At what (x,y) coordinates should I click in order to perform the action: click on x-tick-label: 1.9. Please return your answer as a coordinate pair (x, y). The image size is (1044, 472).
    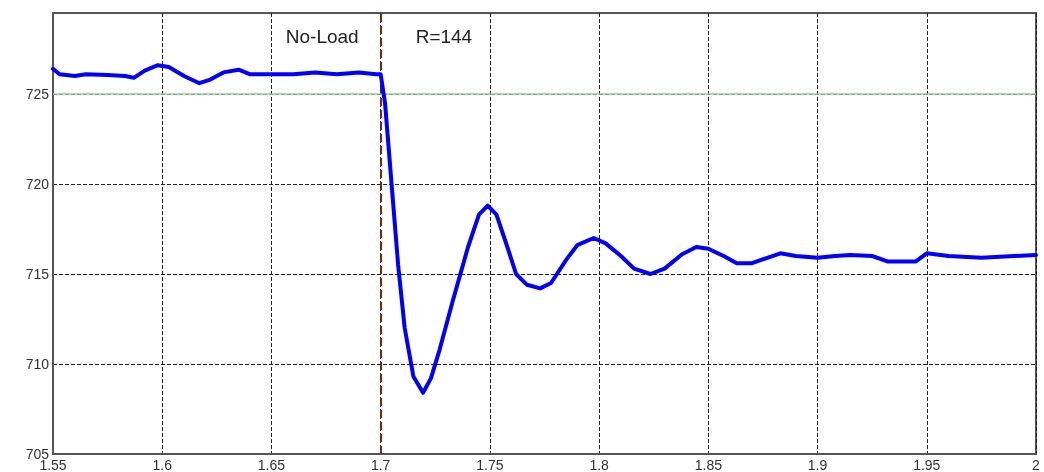
    Looking at the image, I should click on (817, 464).